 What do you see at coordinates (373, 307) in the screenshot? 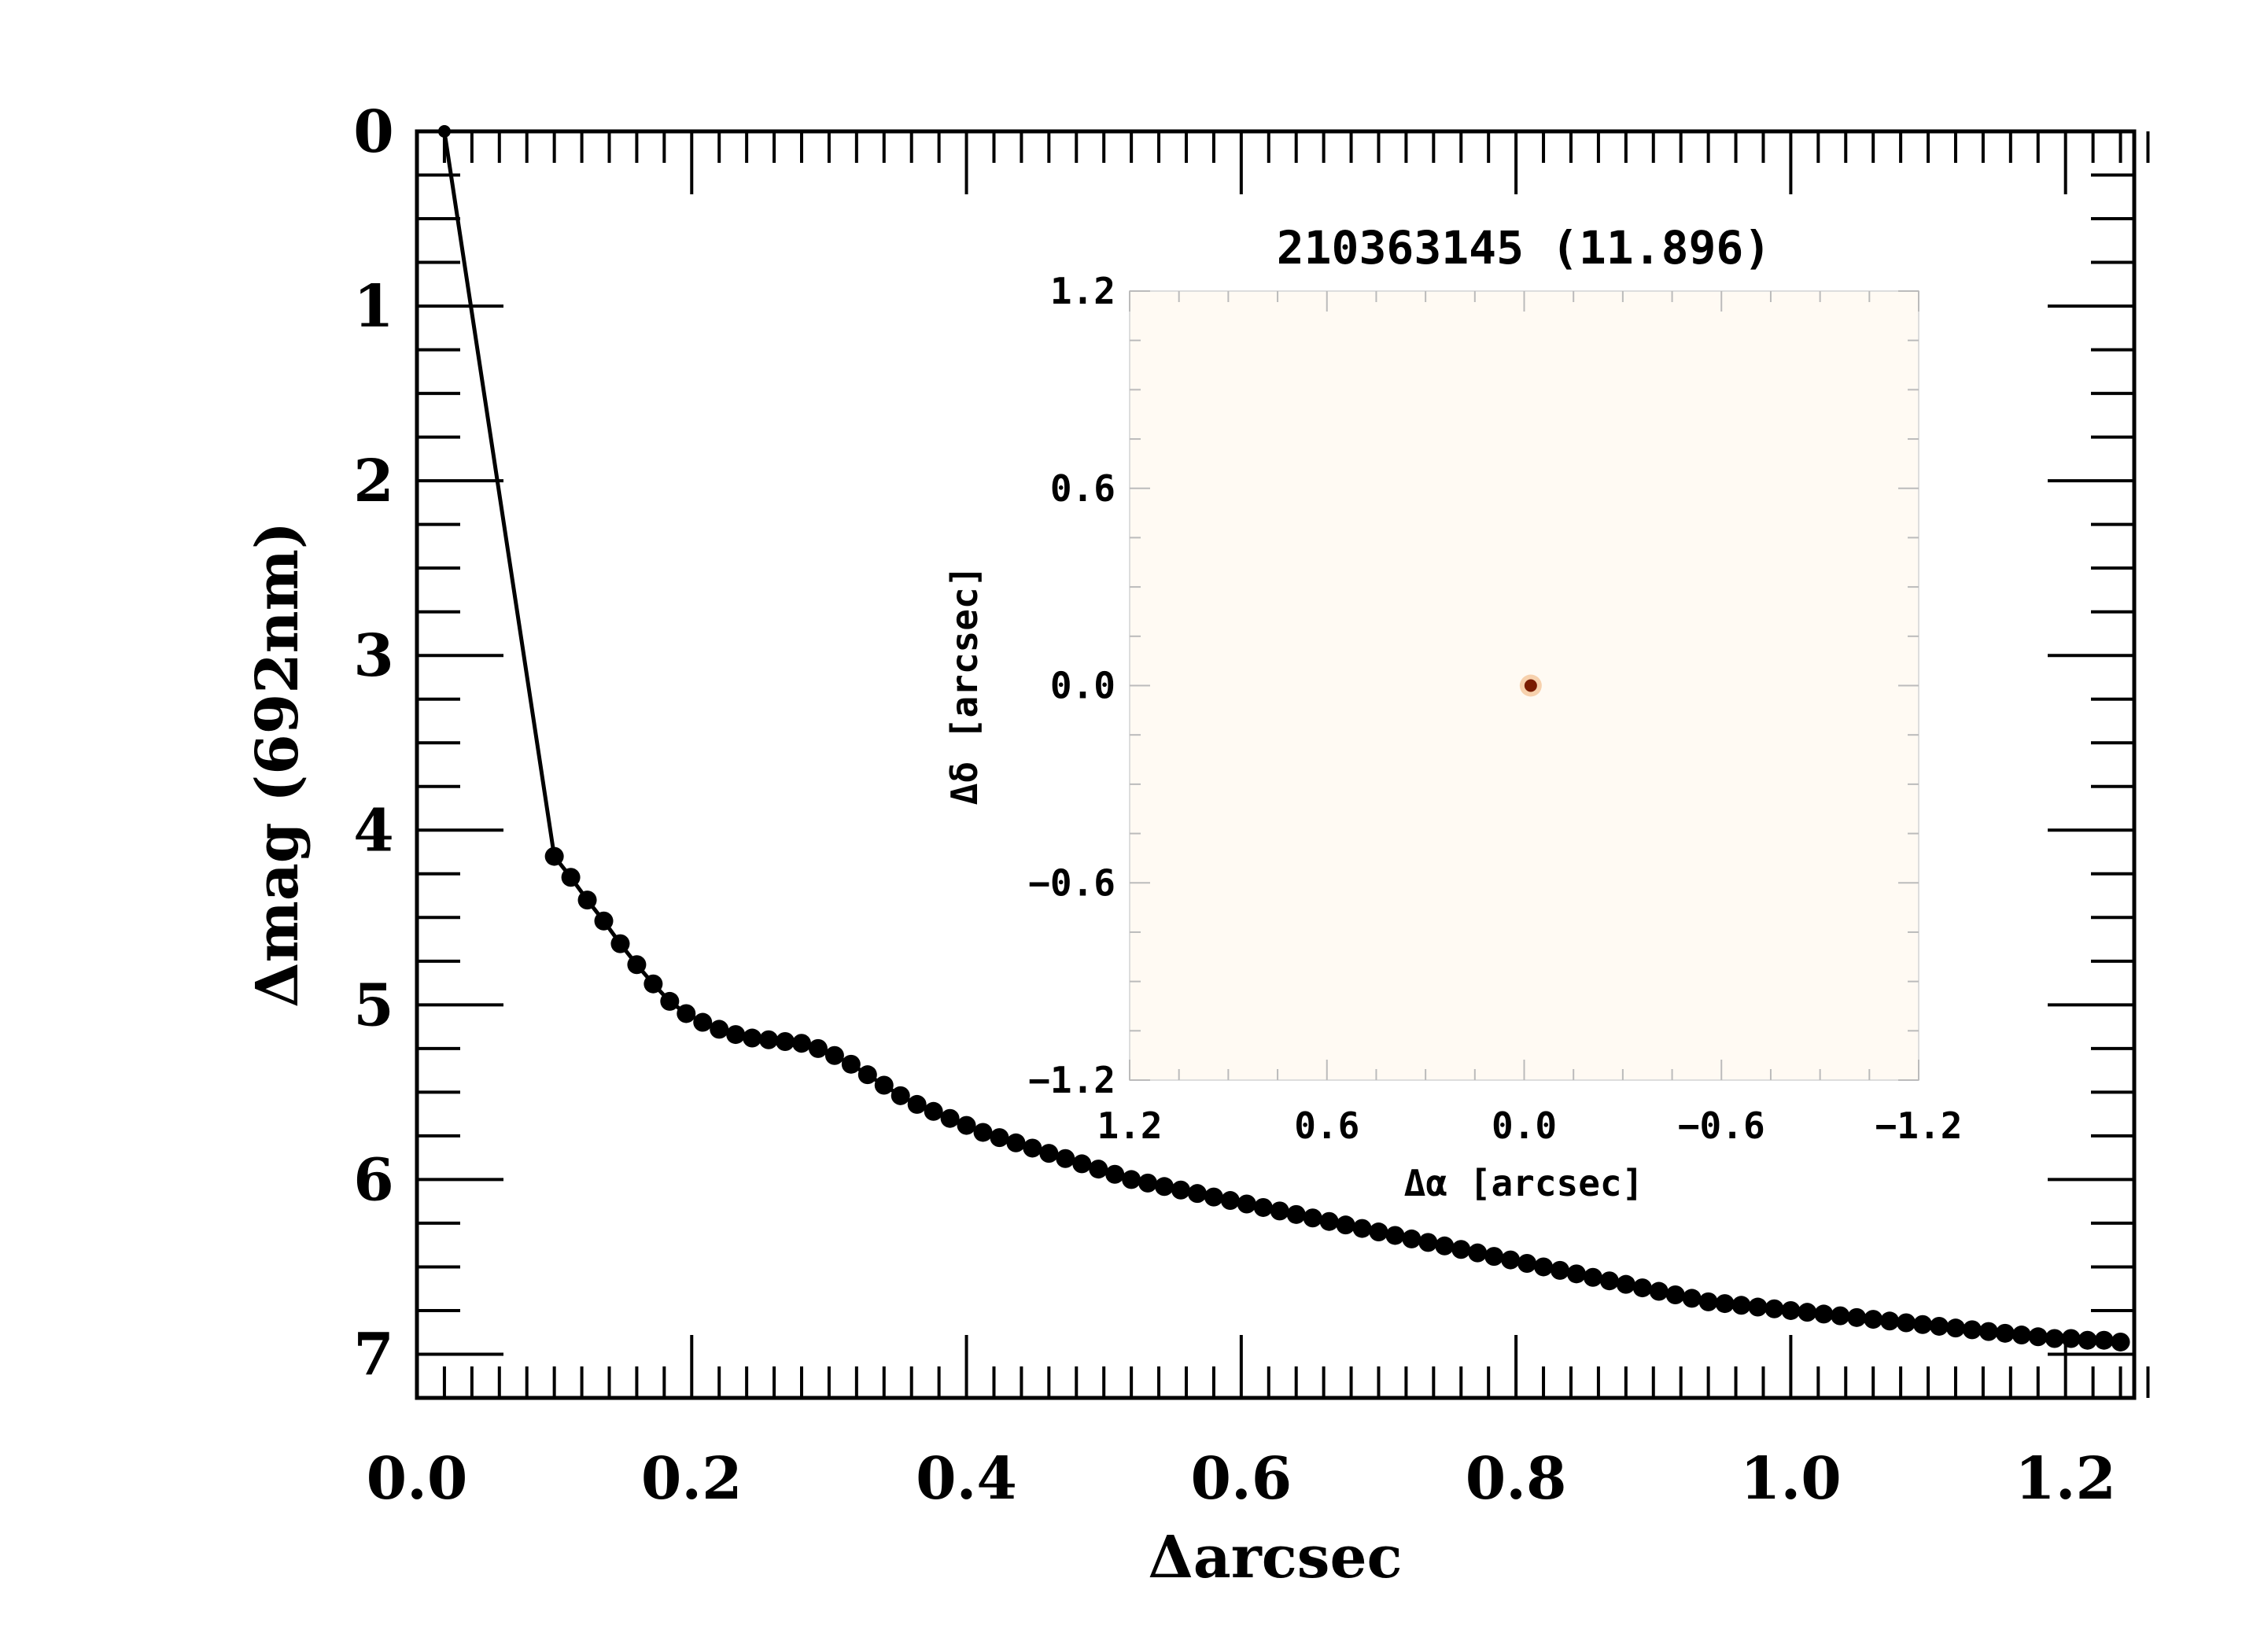
I see `y-tick-label: 1` at bounding box center [373, 307].